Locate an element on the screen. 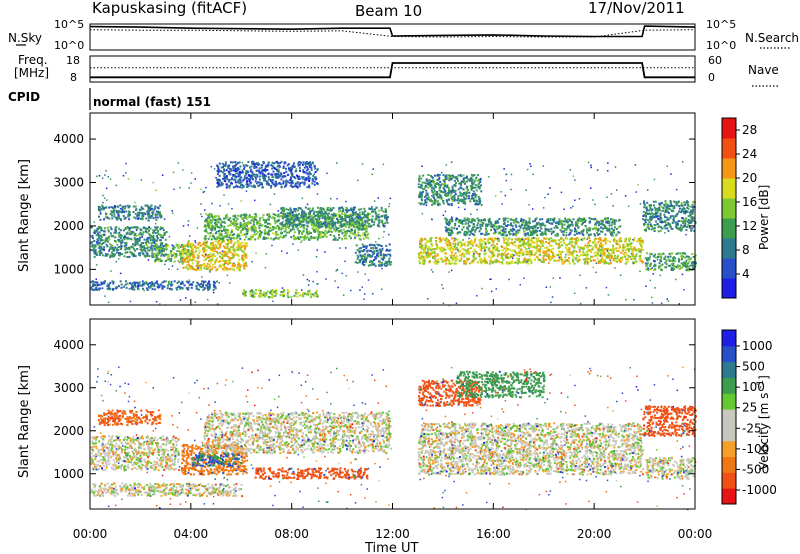  cpid-label: CPID is located at coordinates (24, 97).